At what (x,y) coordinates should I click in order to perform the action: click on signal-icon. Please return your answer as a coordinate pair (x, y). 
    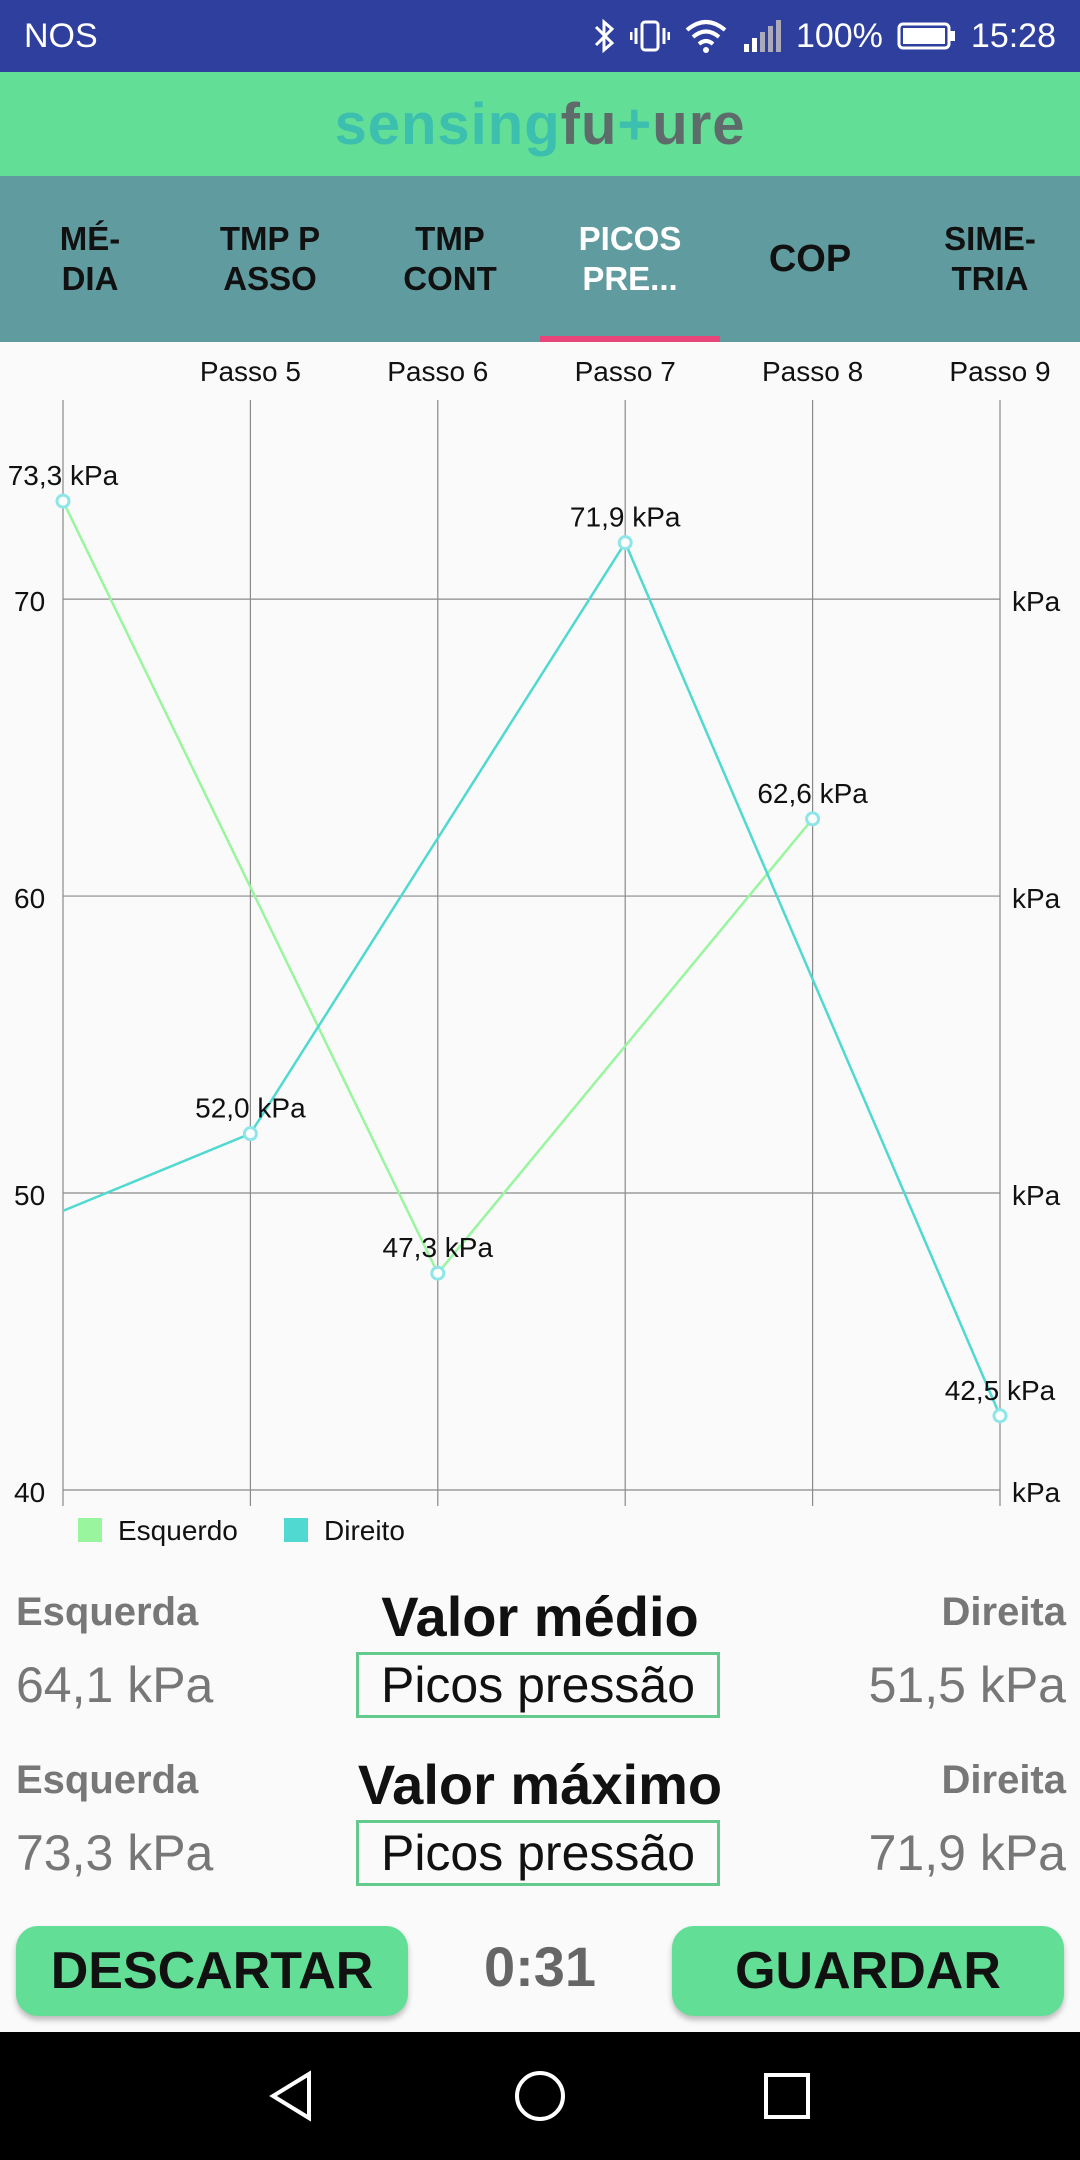
    Looking at the image, I should click on (762, 36).